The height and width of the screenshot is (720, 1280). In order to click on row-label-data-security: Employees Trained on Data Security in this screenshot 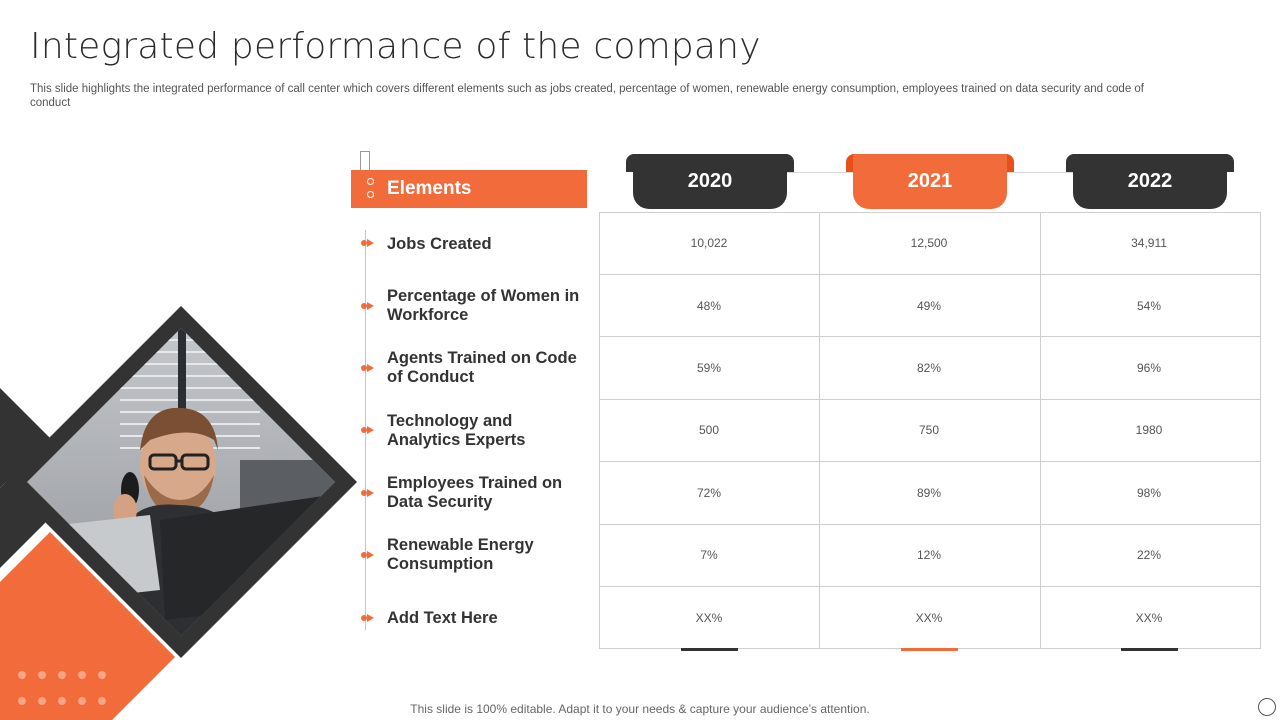, I will do `click(475, 492)`.